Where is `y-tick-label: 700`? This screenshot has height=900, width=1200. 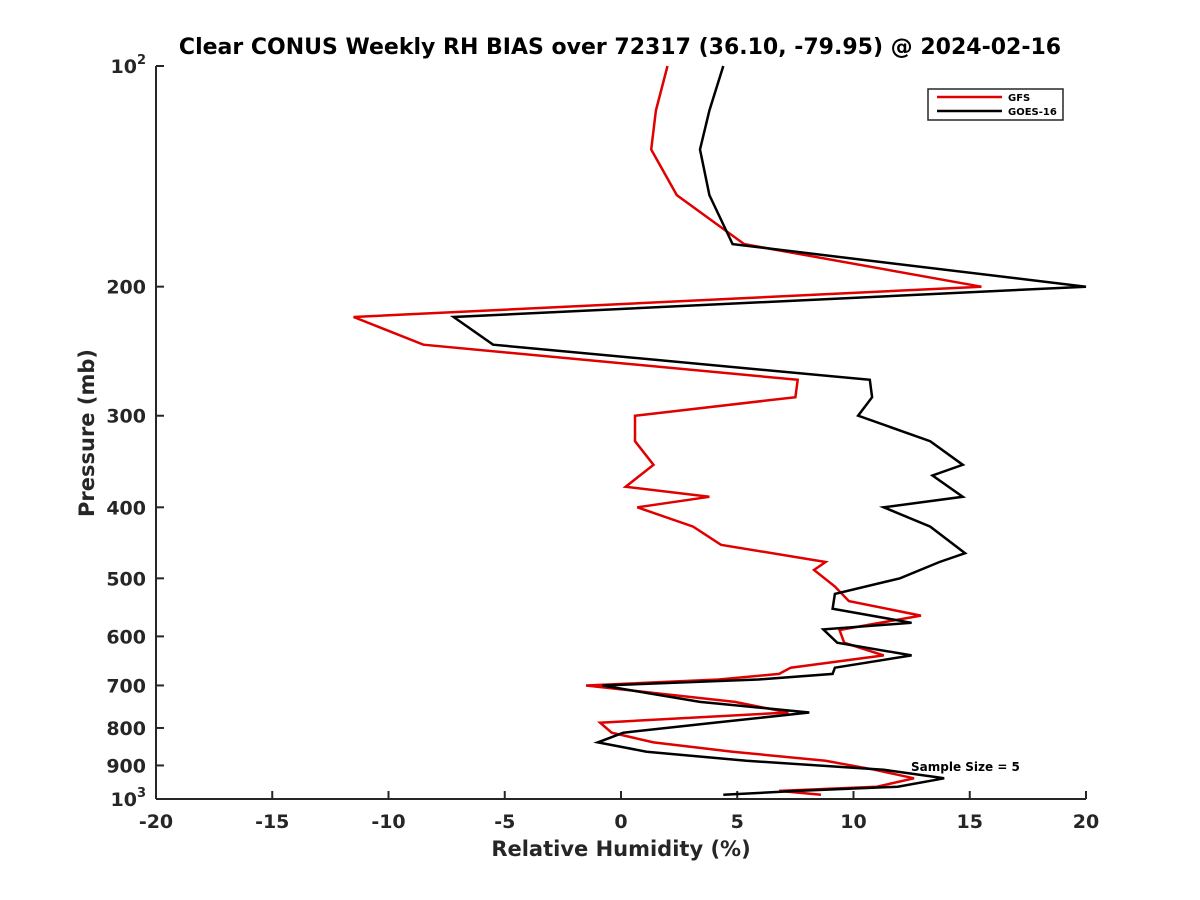 y-tick-label: 700 is located at coordinates (126, 686).